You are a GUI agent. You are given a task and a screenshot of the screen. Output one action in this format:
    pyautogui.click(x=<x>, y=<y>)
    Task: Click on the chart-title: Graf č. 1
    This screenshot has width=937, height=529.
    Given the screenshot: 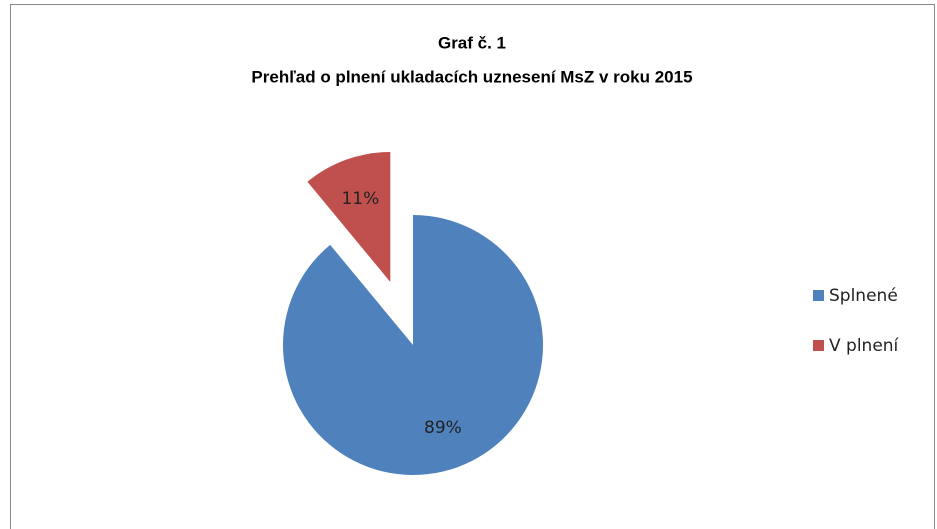 What is the action you would take?
    pyautogui.click(x=472, y=42)
    